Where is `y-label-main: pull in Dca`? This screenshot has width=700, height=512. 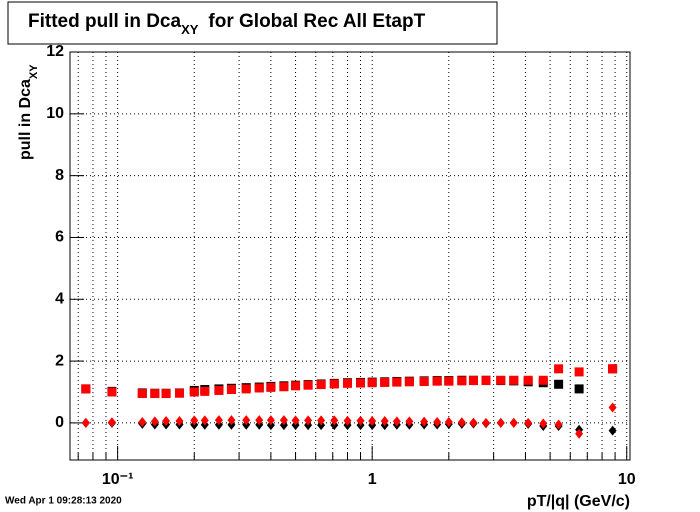
y-label-main: pull in Dca is located at coordinates (25, 119).